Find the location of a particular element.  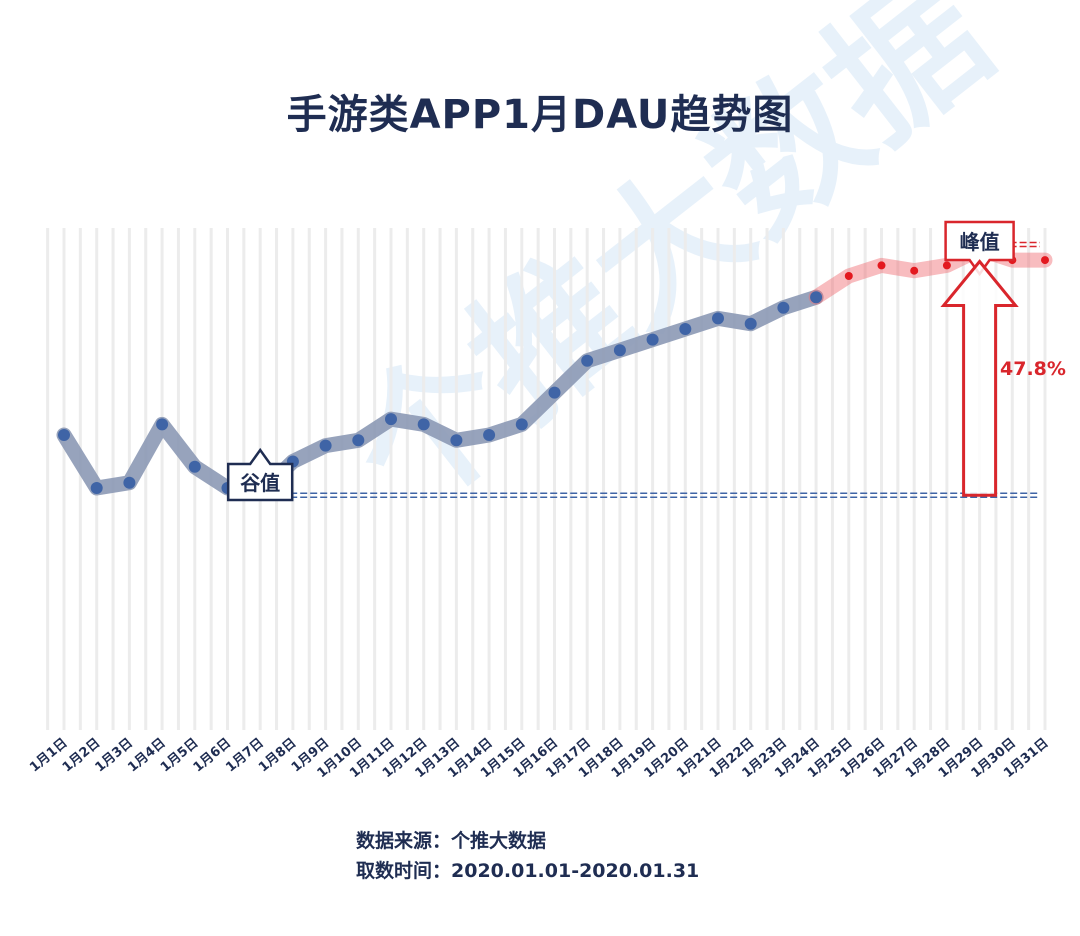

source-note: 数据来源：个推大数据 取数时间：2020.01.01-2020.01.31 is located at coordinates (527, 856).